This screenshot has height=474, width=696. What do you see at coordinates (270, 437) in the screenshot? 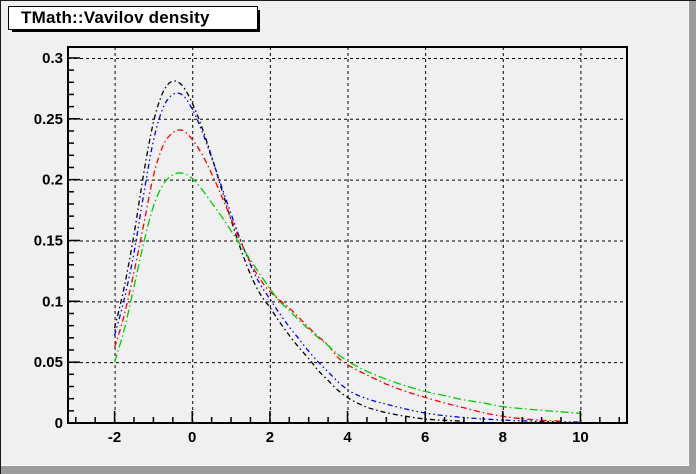
I see `x-tick-label: 2` at bounding box center [270, 437].